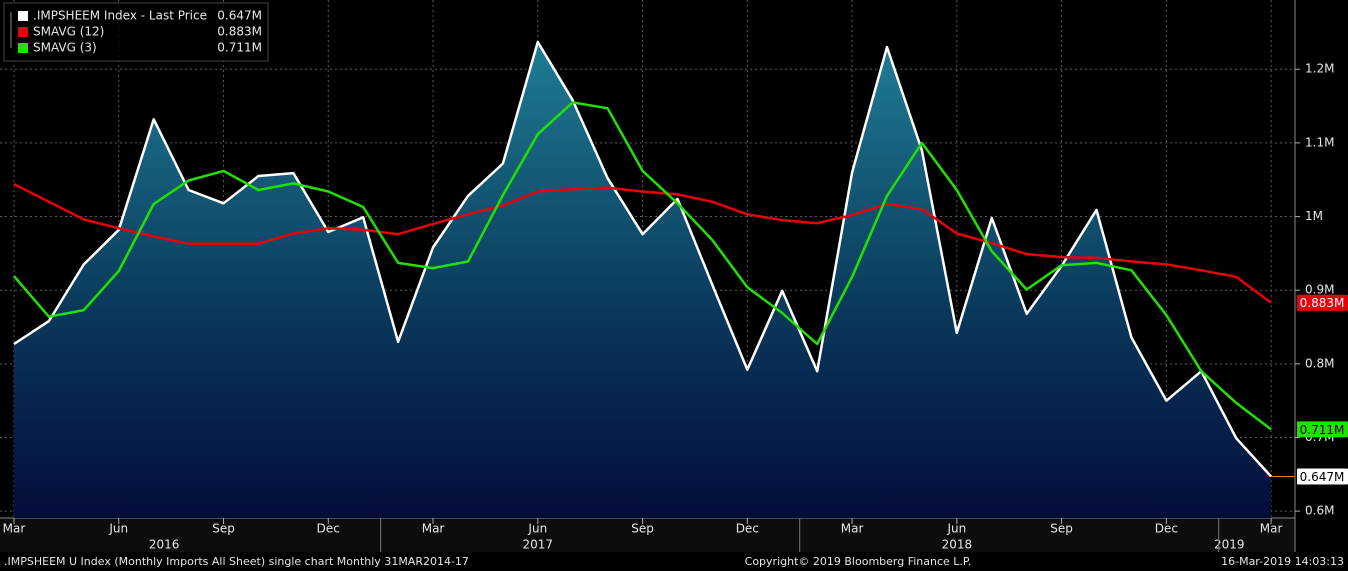 This screenshot has width=1348, height=571. What do you see at coordinates (957, 545) in the screenshot?
I see `year-label: 2018` at bounding box center [957, 545].